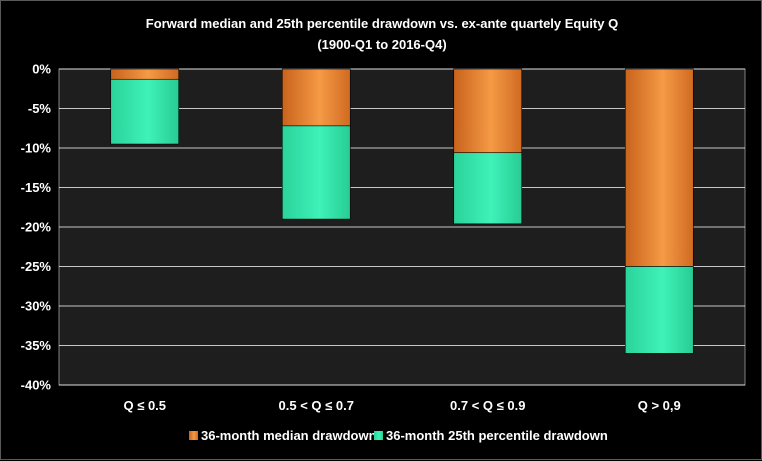 The image size is (762, 461). Describe the element at coordinates (487, 405) in the screenshot. I see `x-category-label: 0.7 < Q ≤ 0.9` at that location.